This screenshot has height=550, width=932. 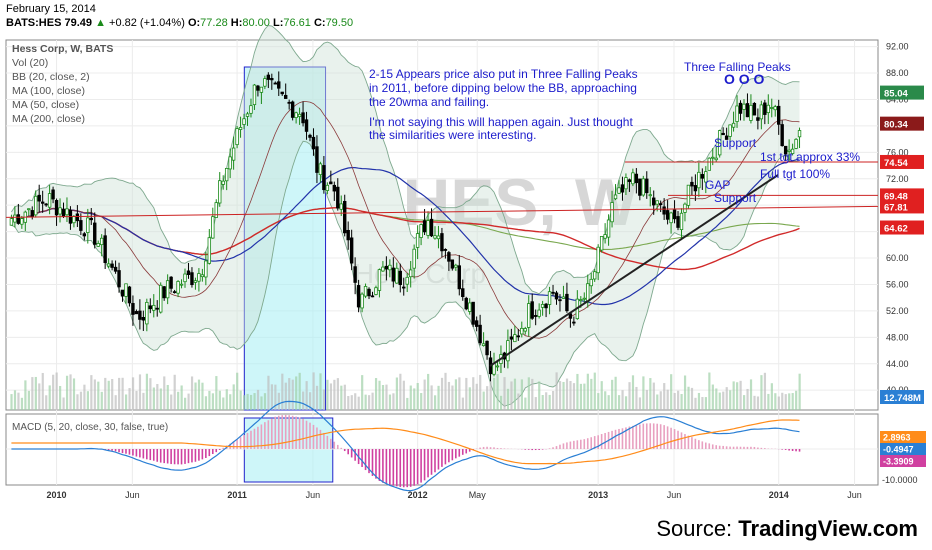 I want to click on price-tag-label: 74.54, so click(x=896, y=163).